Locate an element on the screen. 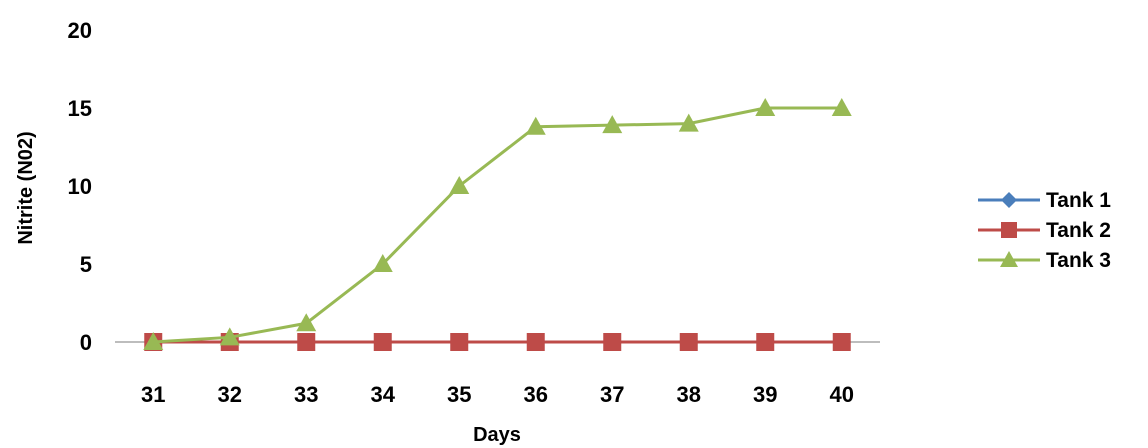  legend-label: Tank 1 is located at coordinates (1078, 200).